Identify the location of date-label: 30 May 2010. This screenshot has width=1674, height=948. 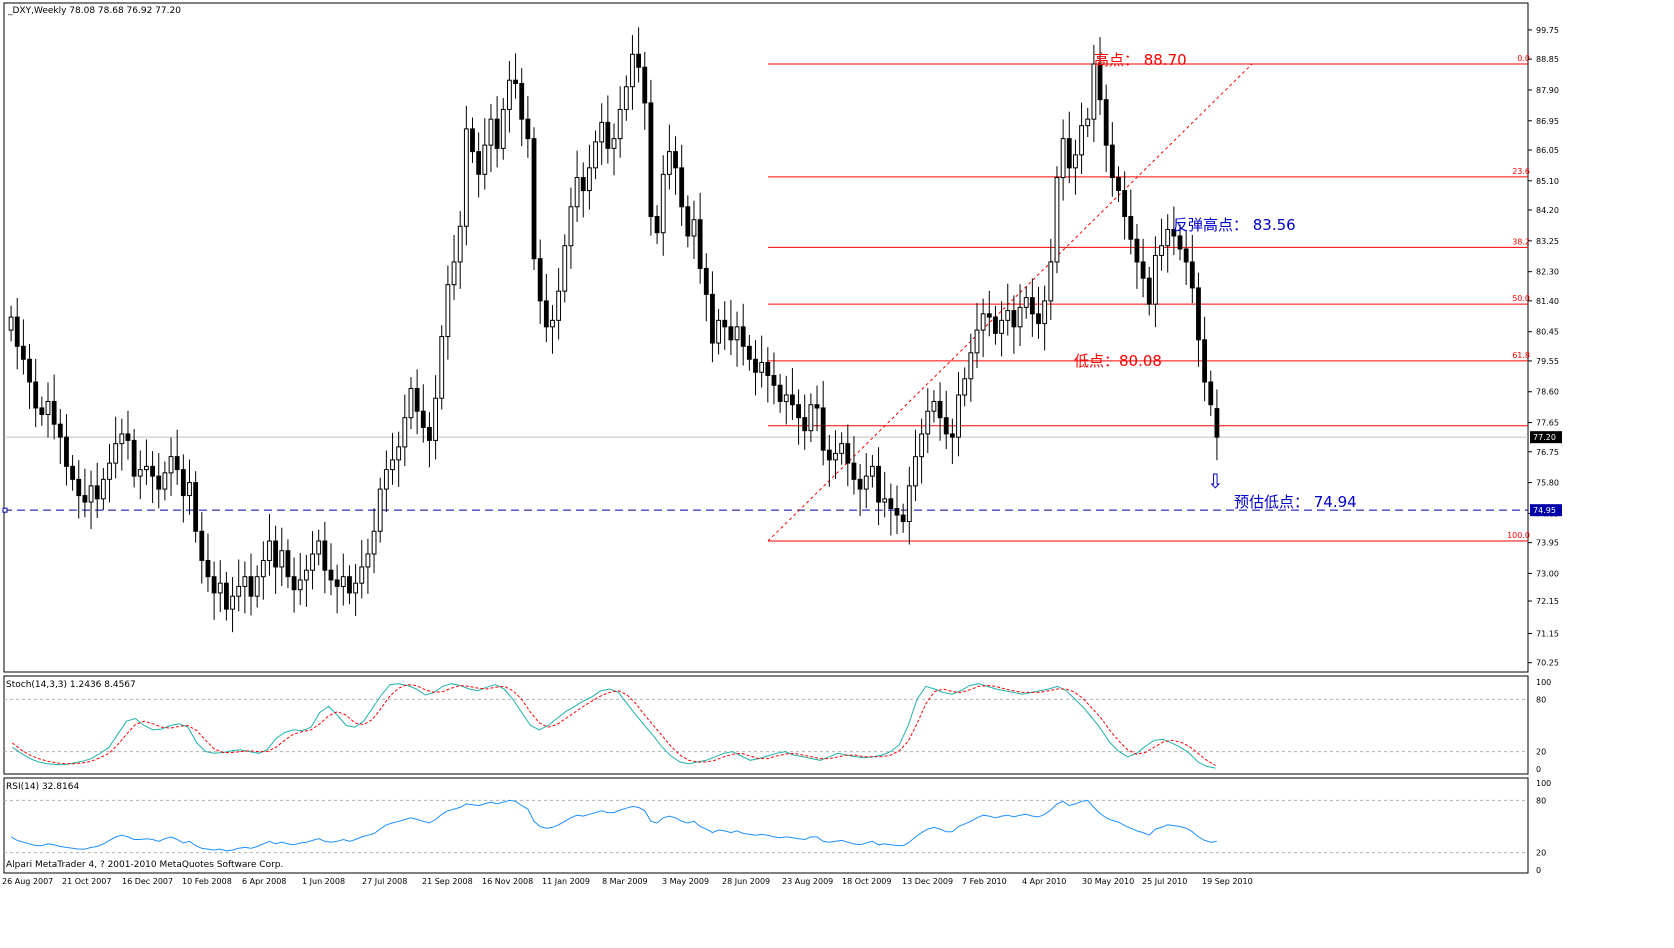
(1108, 881).